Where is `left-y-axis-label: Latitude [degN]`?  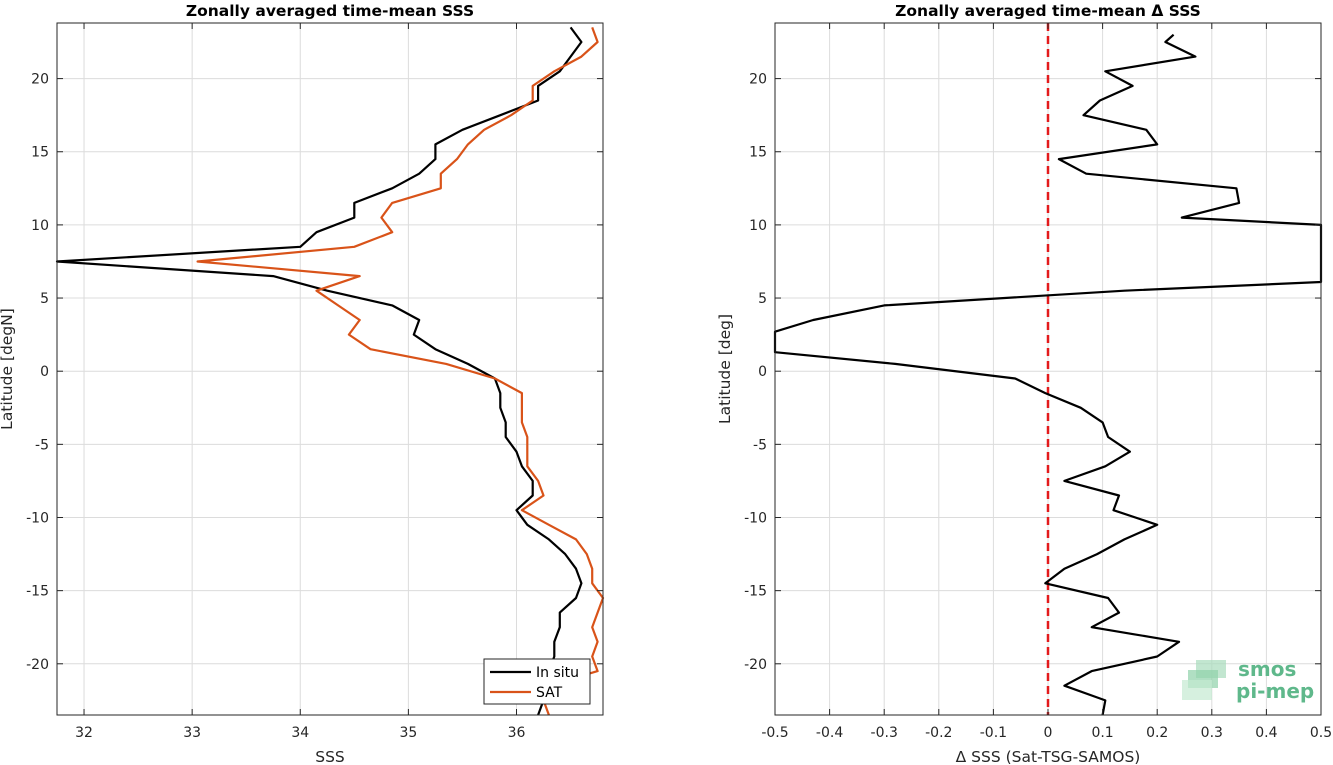
left-y-axis-label: Latitude [degN] is located at coordinates (8, 369).